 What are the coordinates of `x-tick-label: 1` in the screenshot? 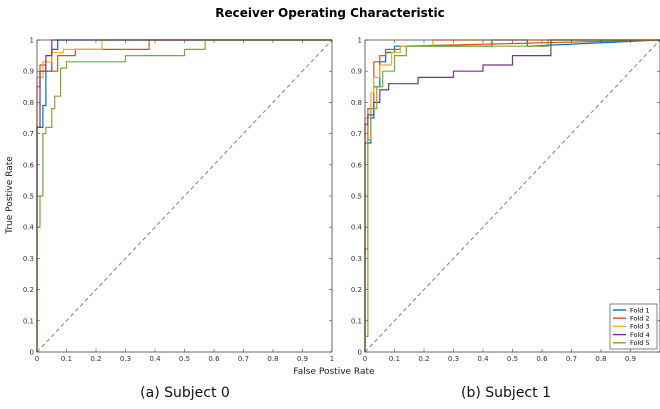 It's located at (332, 359).